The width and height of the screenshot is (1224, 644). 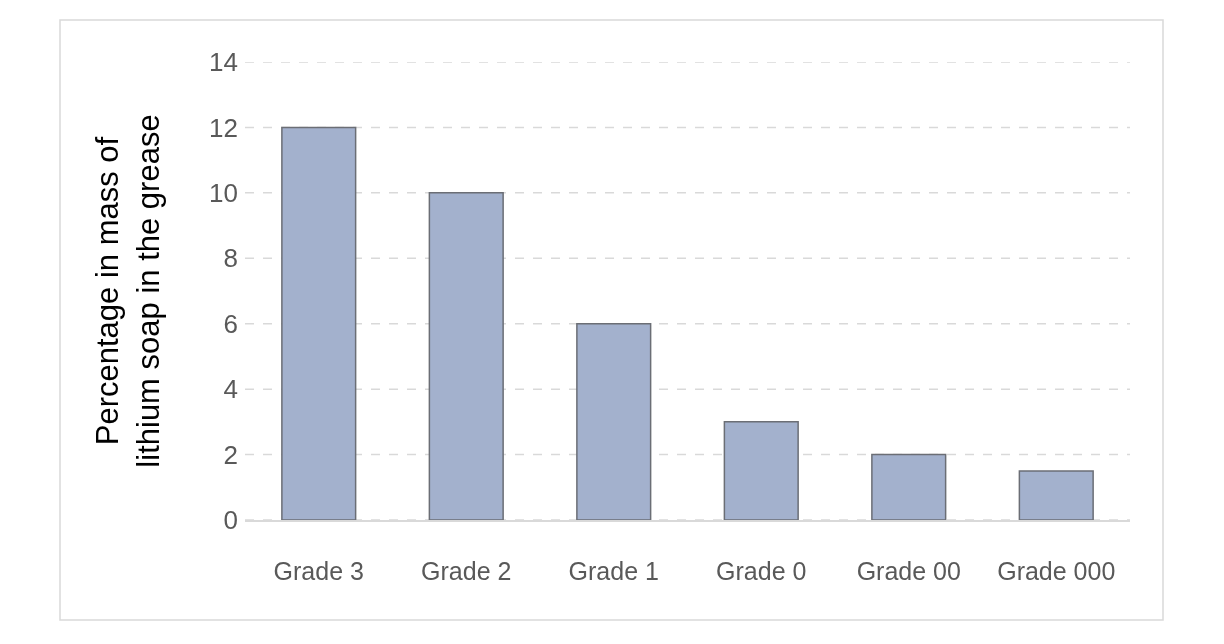 I want to click on x-tick-label: Grade 0, so click(x=761, y=571).